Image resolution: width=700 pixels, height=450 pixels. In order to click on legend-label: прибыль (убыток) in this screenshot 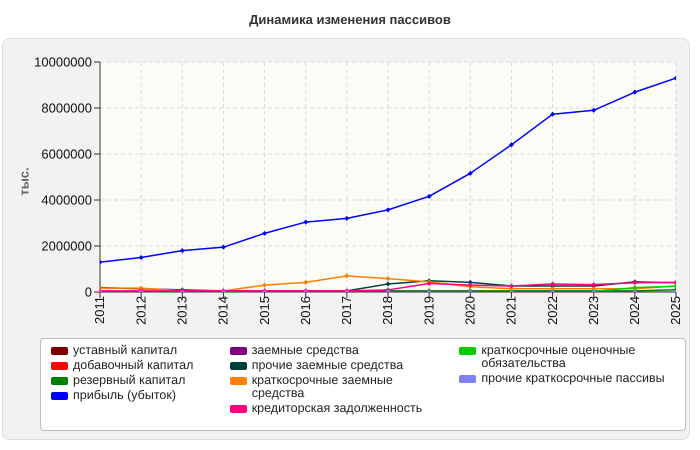, I will do `click(124, 395)`.